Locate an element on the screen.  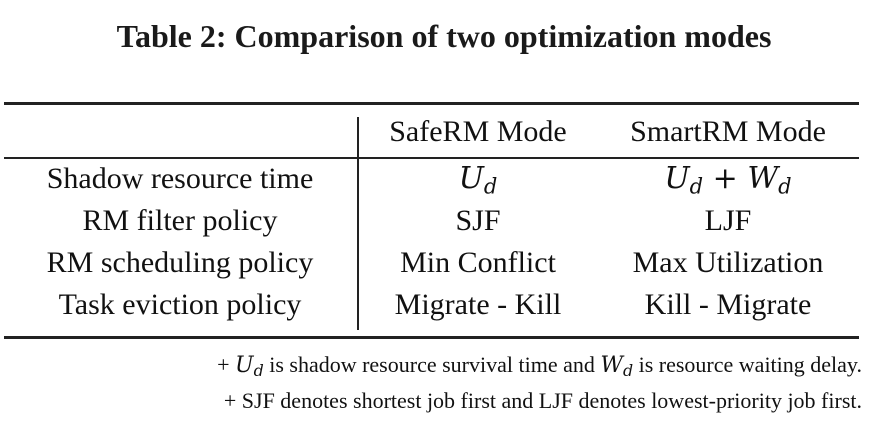
row-label-shadow-resource-time: Shadow resource time is located at coordinates (180, 178).